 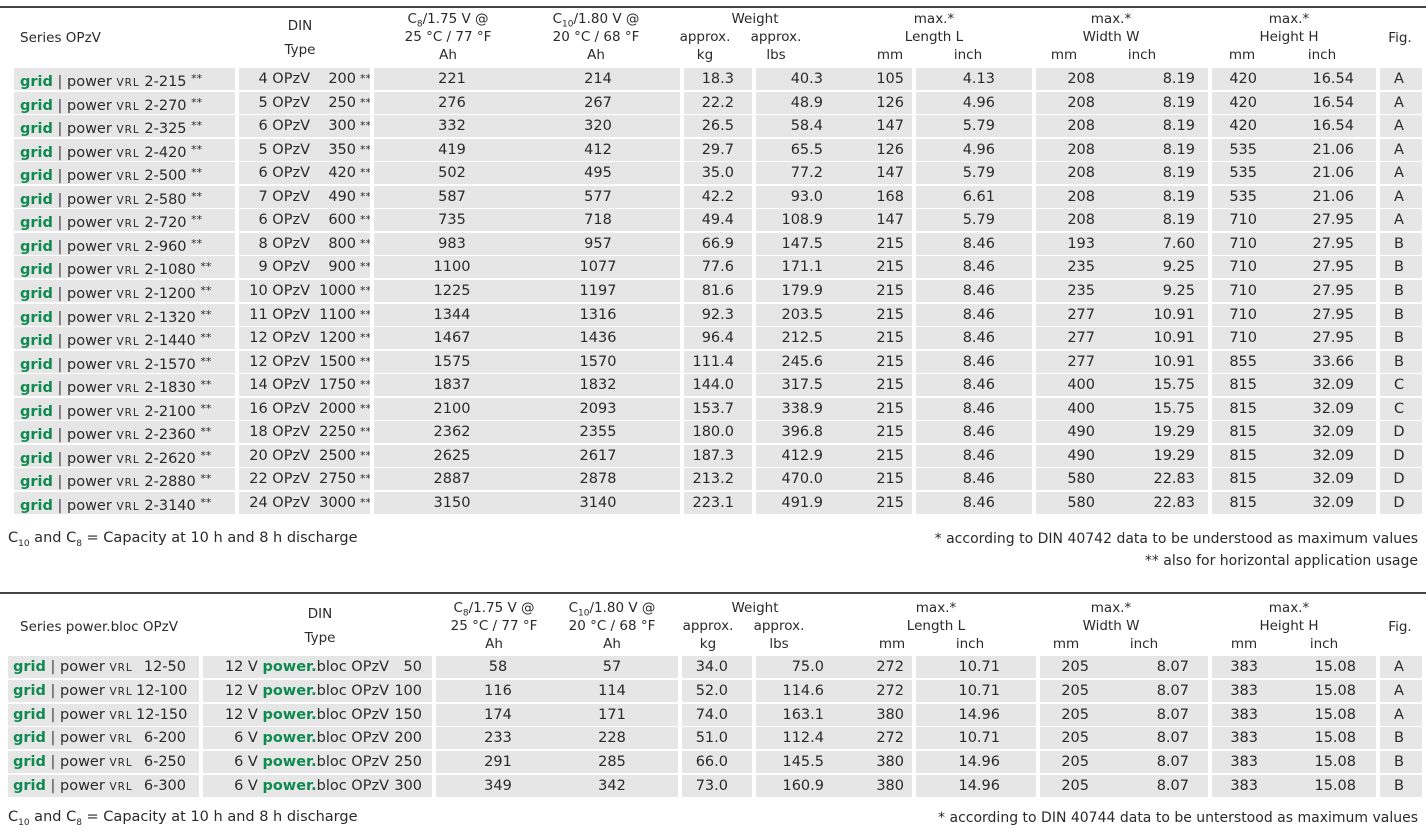 I want to click on weight-kg: 26.5, so click(x=717, y=126).